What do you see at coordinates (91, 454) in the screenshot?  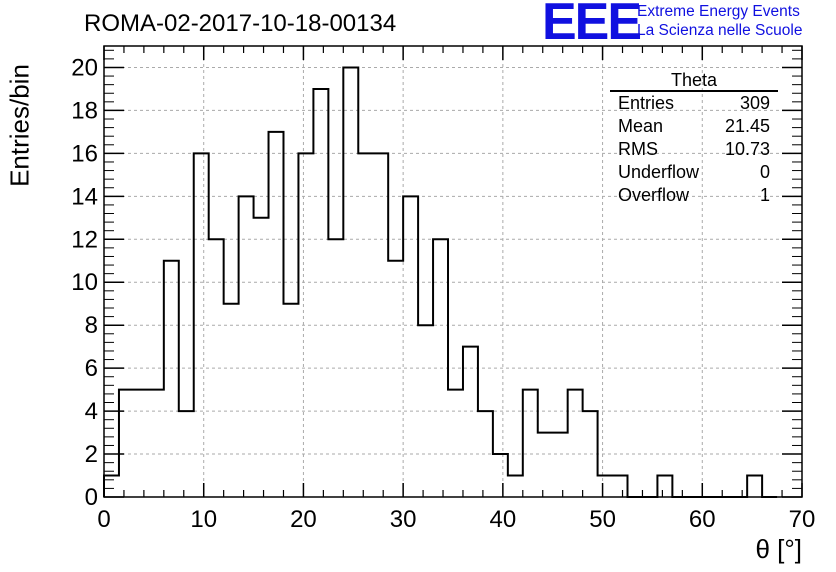 I see `y-tick-label: 2` at bounding box center [91, 454].